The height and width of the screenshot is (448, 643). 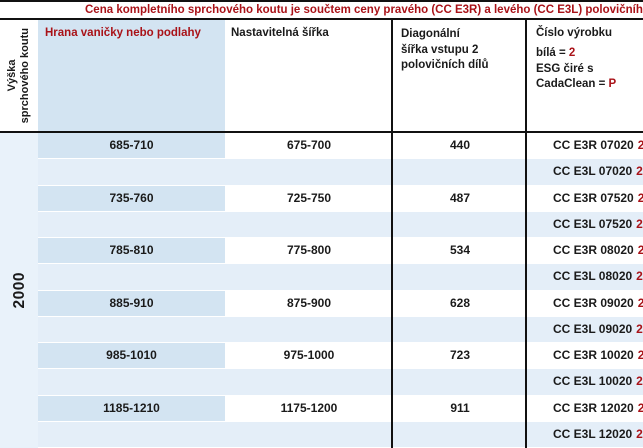 I want to click on table-row: CC E3L 09020 2, so click(x=340, y=329).